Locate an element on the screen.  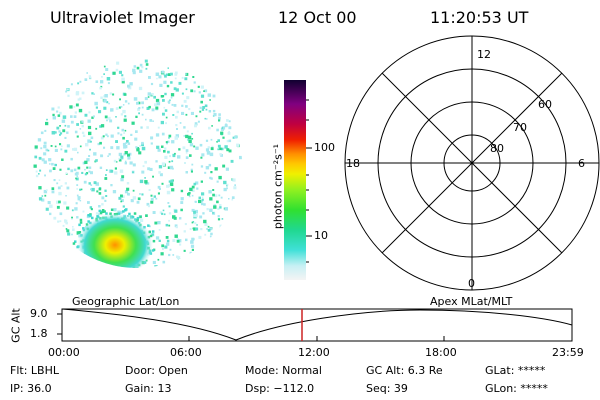
colorbar is located at coordinates (295, 180).